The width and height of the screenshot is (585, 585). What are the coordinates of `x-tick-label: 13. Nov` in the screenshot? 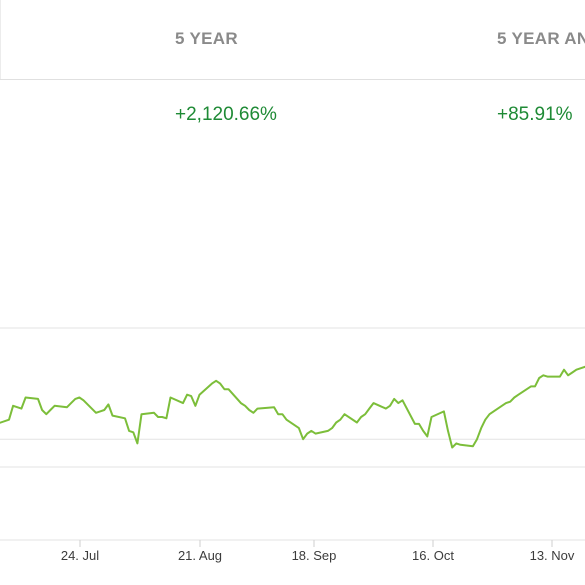 It's located at (552, 555).